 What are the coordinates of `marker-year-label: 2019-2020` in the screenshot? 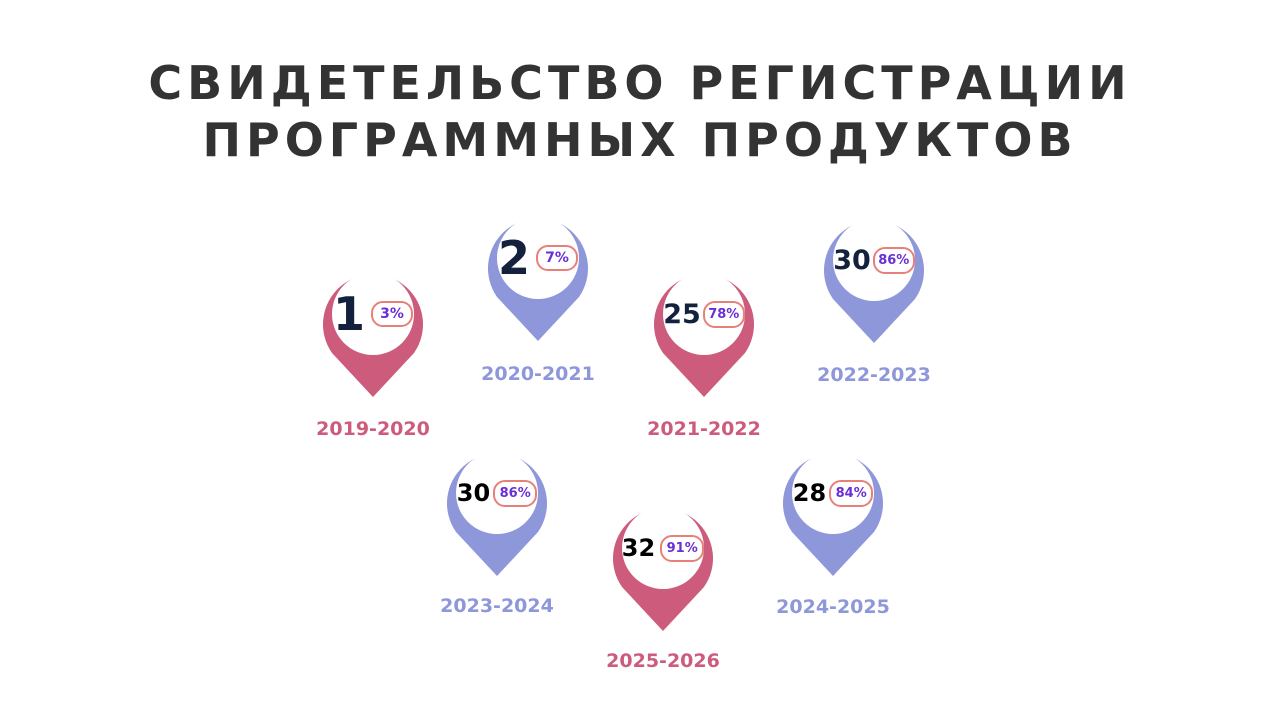 It's located at (373, 429).